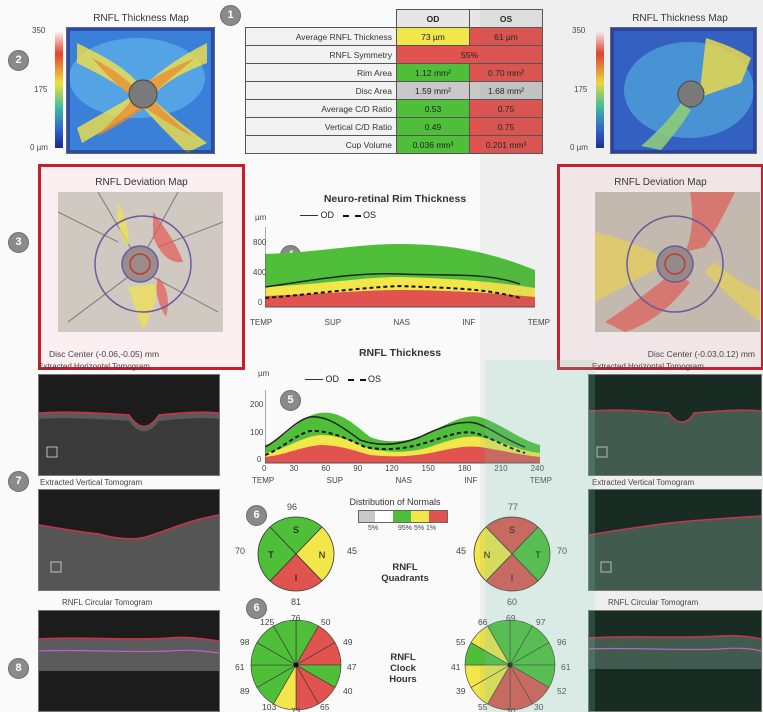  I want to click on badge-6-quadrants: 6, so click(256, 515).